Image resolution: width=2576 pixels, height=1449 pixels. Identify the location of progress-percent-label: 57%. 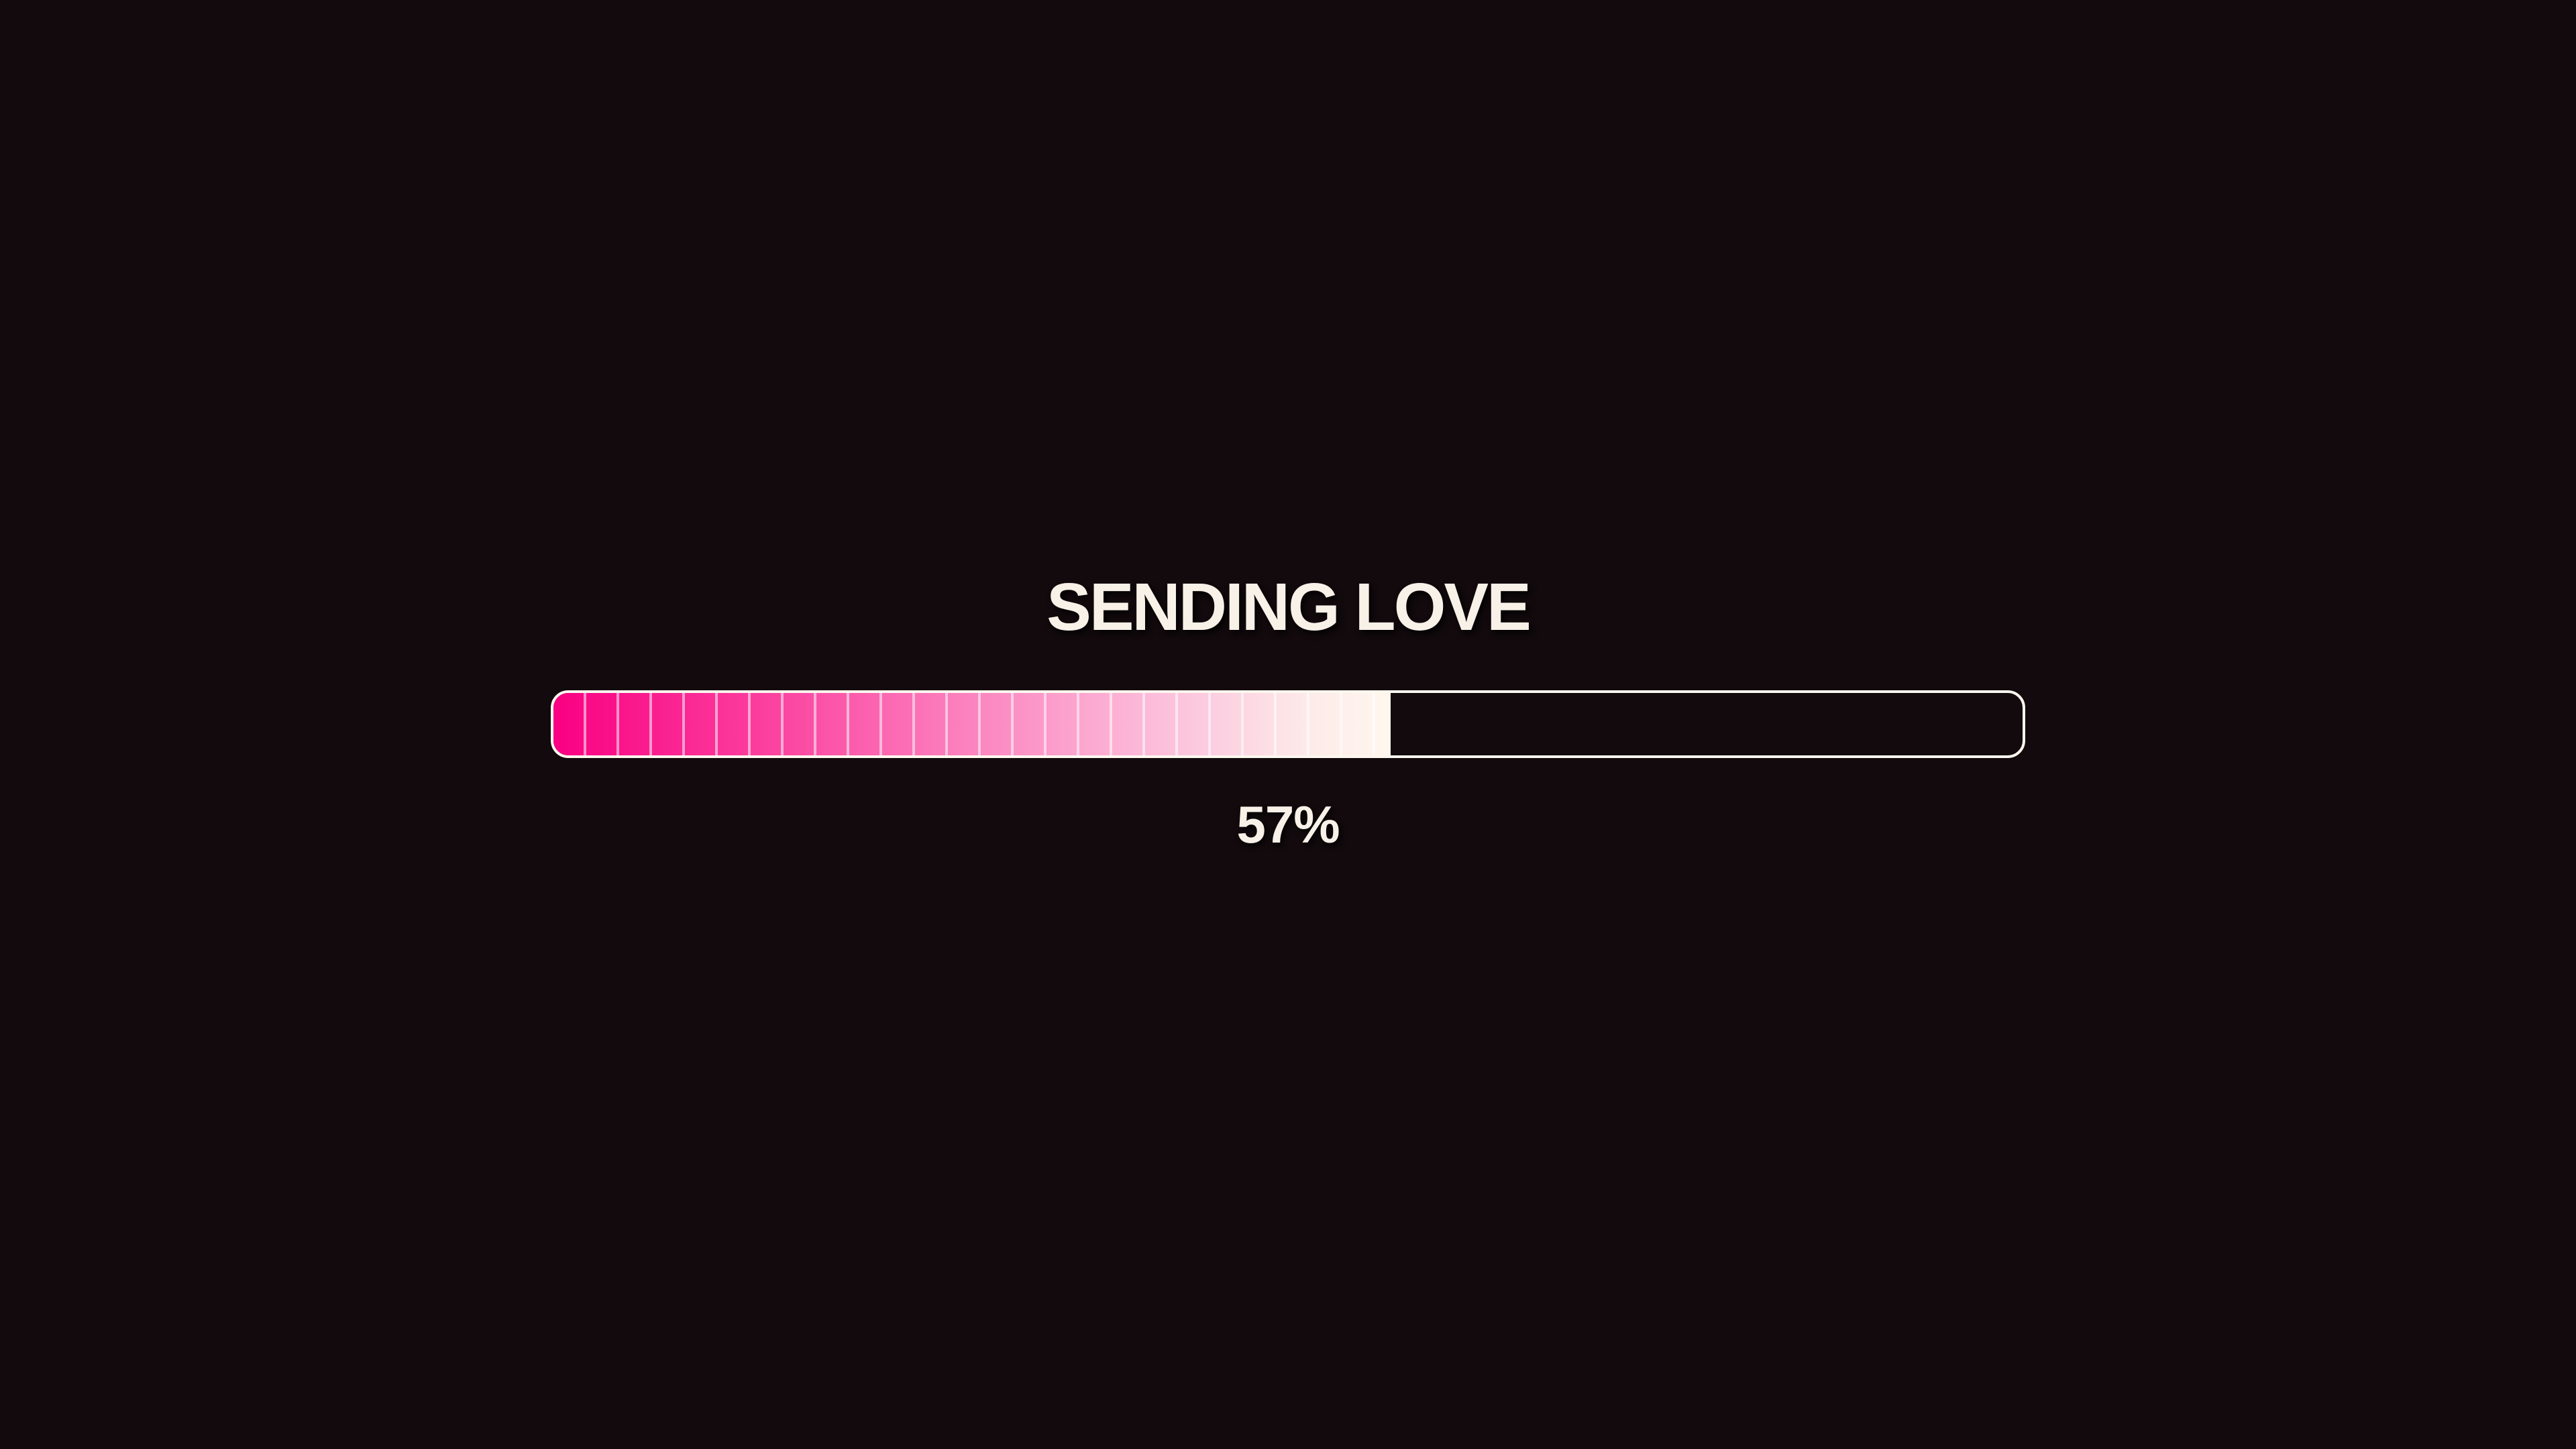
(1288, 824).